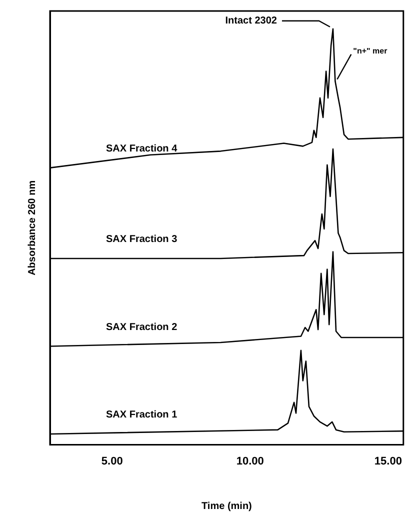  Describe the element at coordinates (370, 51) in the screenshot. I see `annotation: "n+" mer` at that location.